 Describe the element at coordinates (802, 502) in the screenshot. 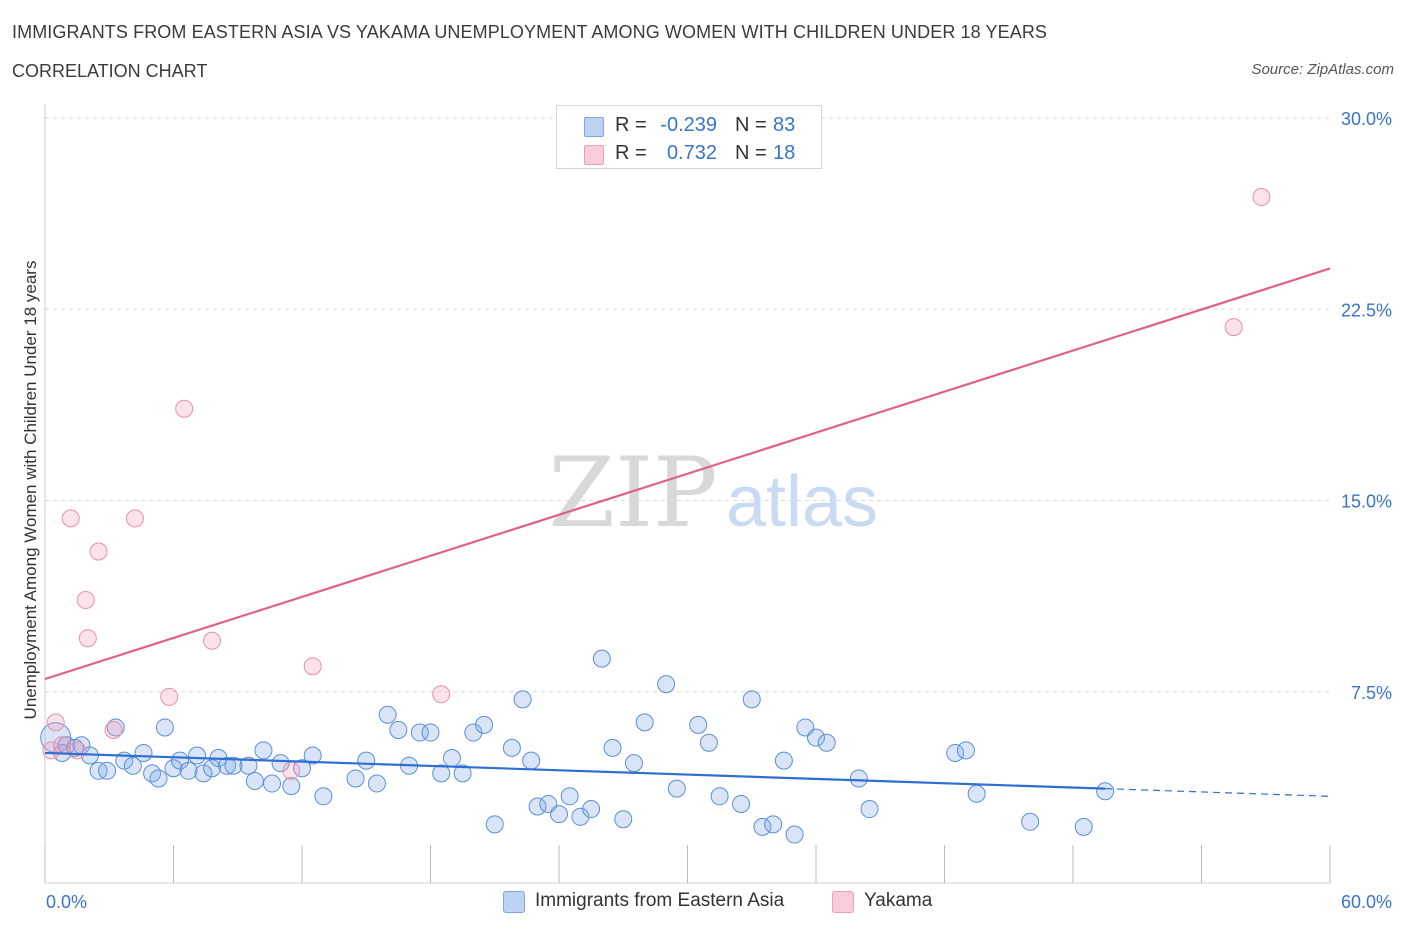

I see `watermark-atlas: atlas` at that location.